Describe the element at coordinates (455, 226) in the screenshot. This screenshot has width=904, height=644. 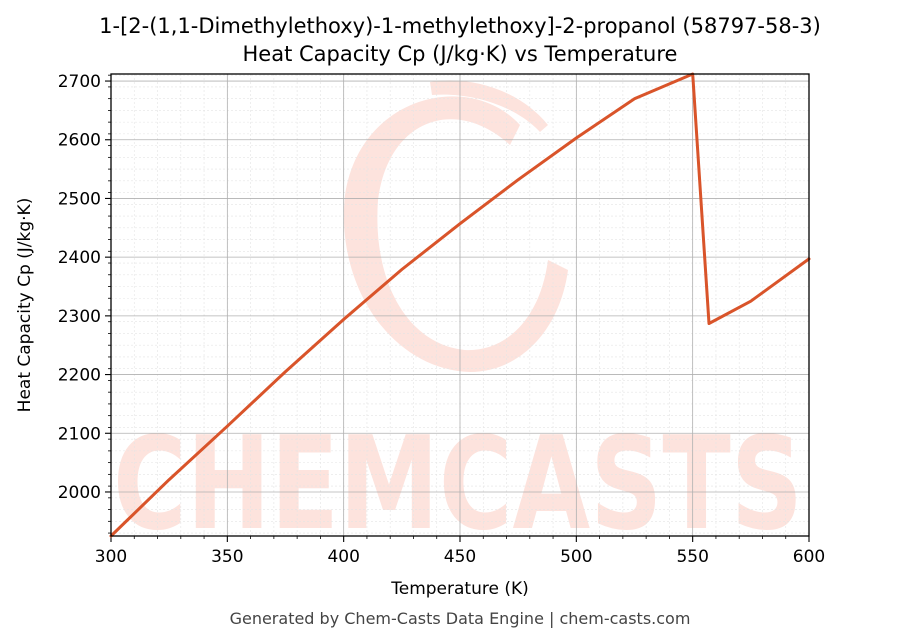
I see `watermark-logo` at that location.